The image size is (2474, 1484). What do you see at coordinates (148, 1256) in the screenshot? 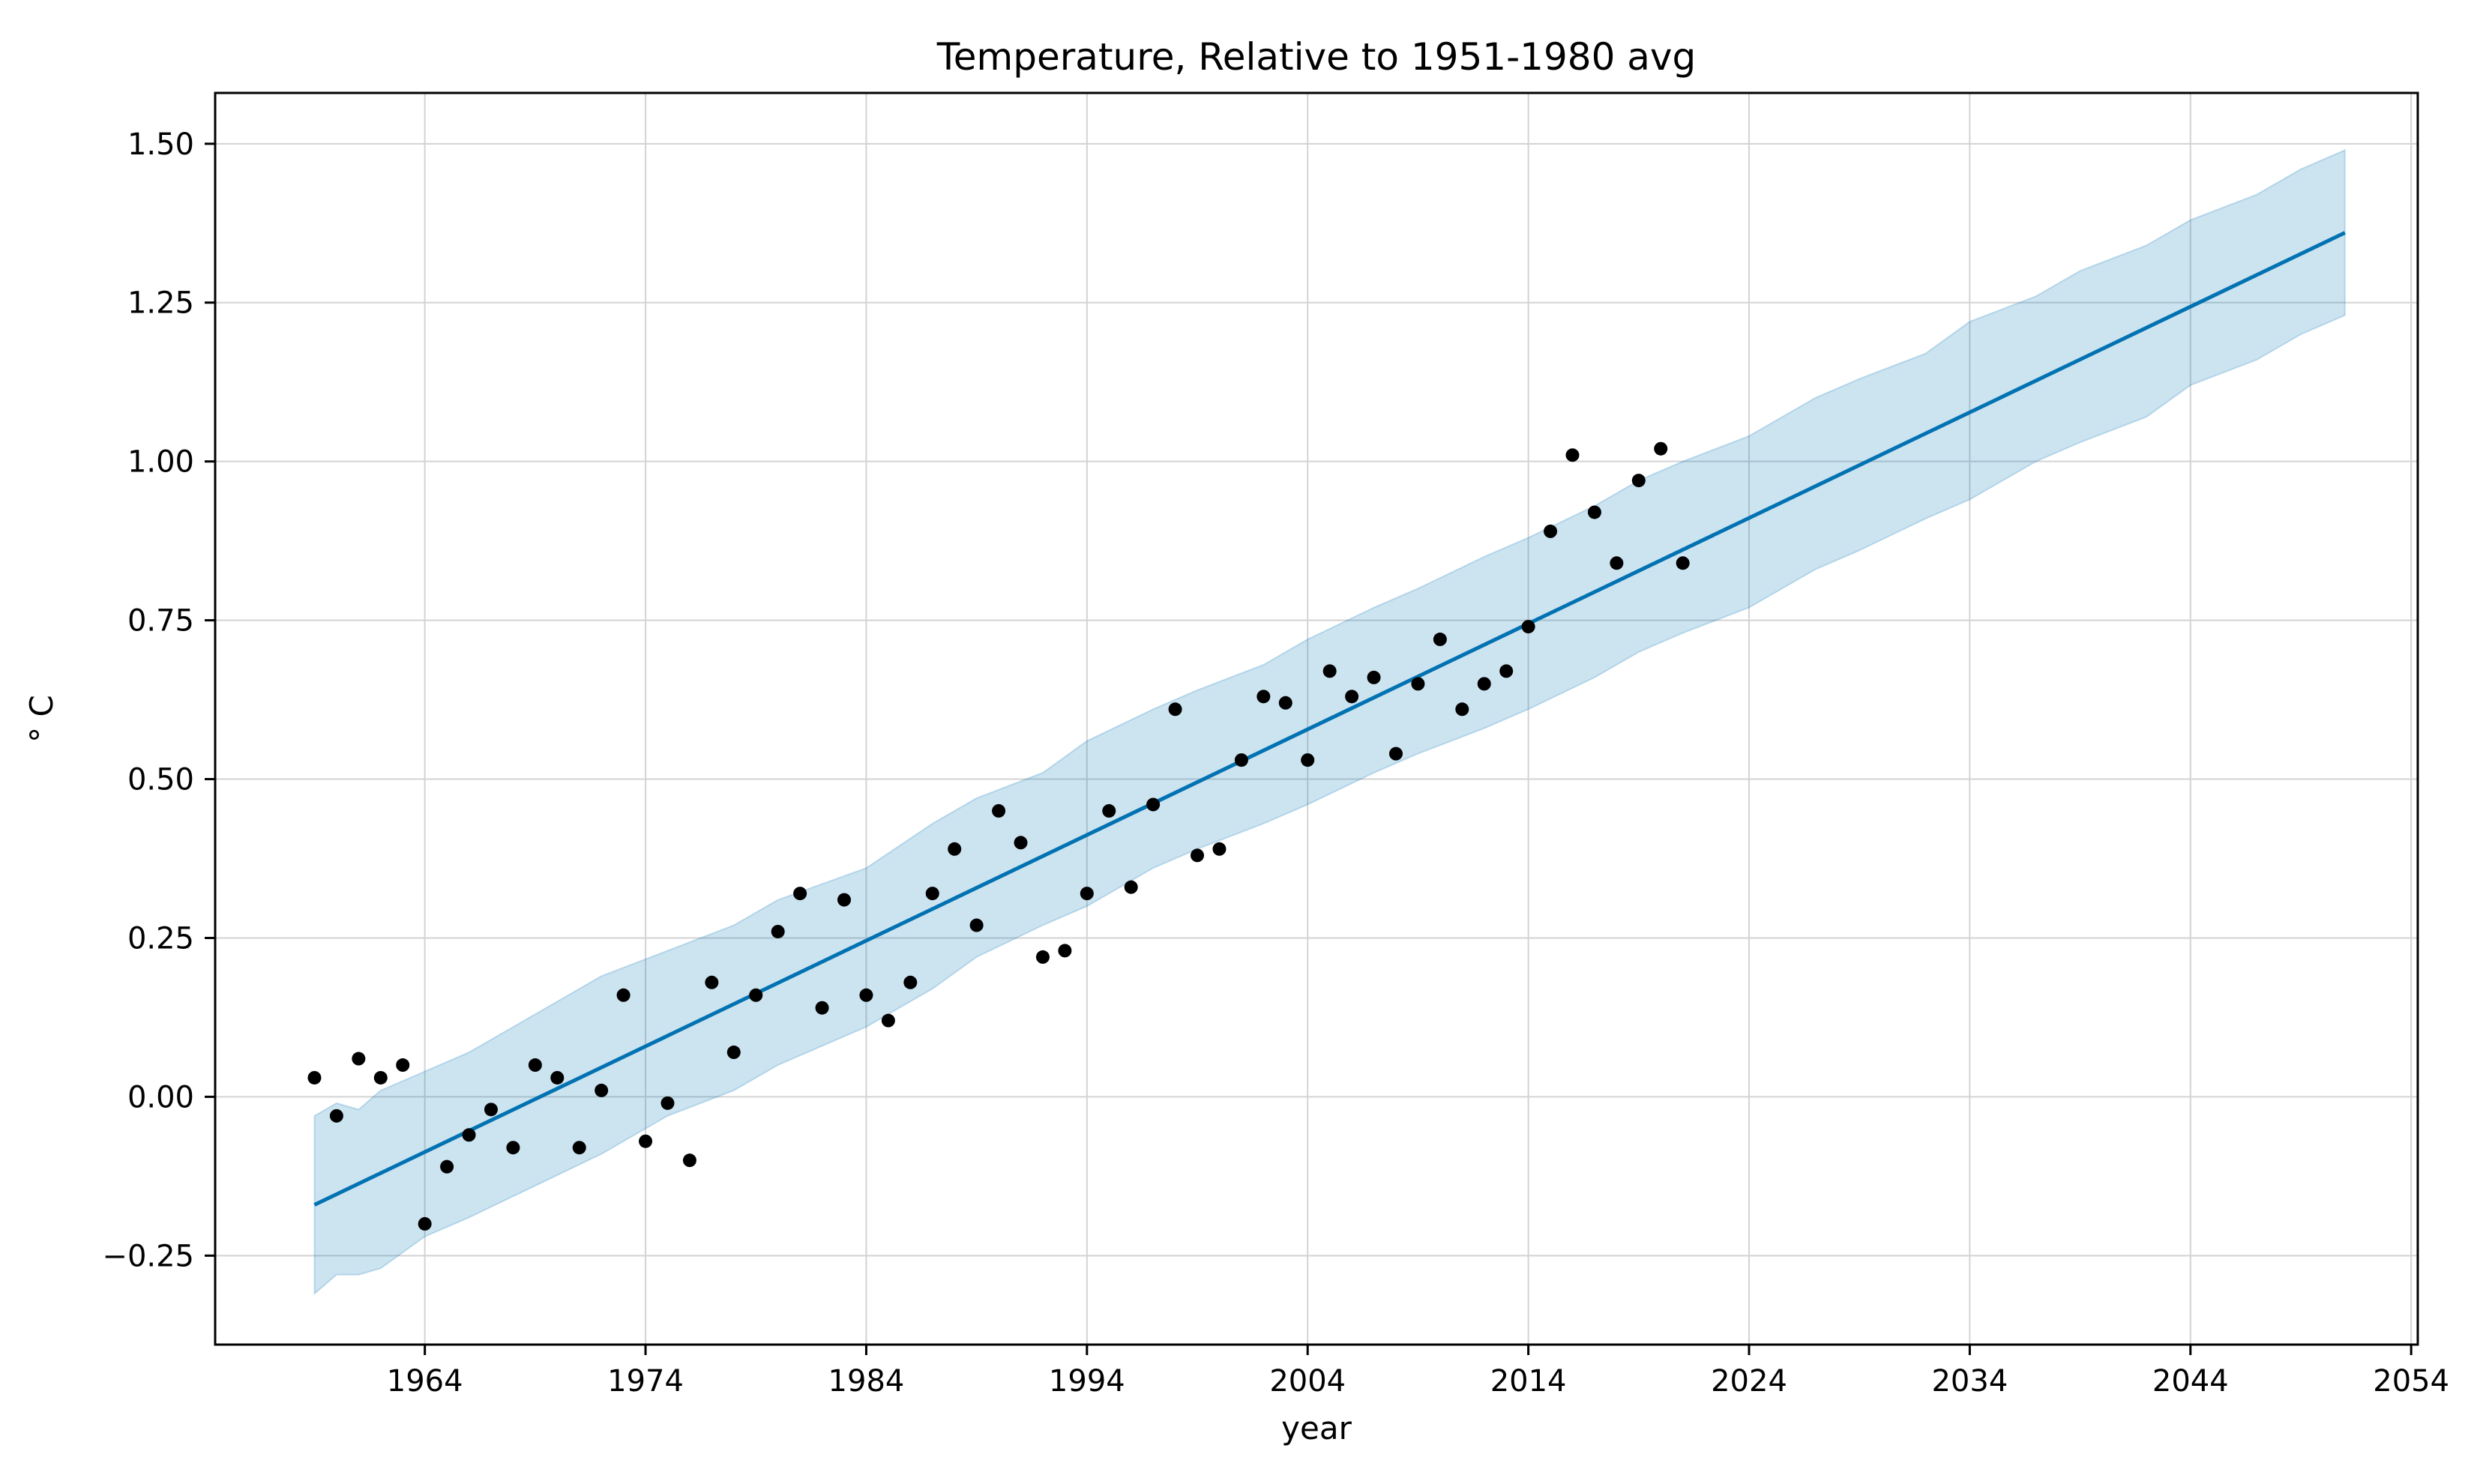
I see `y-tick-label: −0.25` at bounding box center [148, 1256].